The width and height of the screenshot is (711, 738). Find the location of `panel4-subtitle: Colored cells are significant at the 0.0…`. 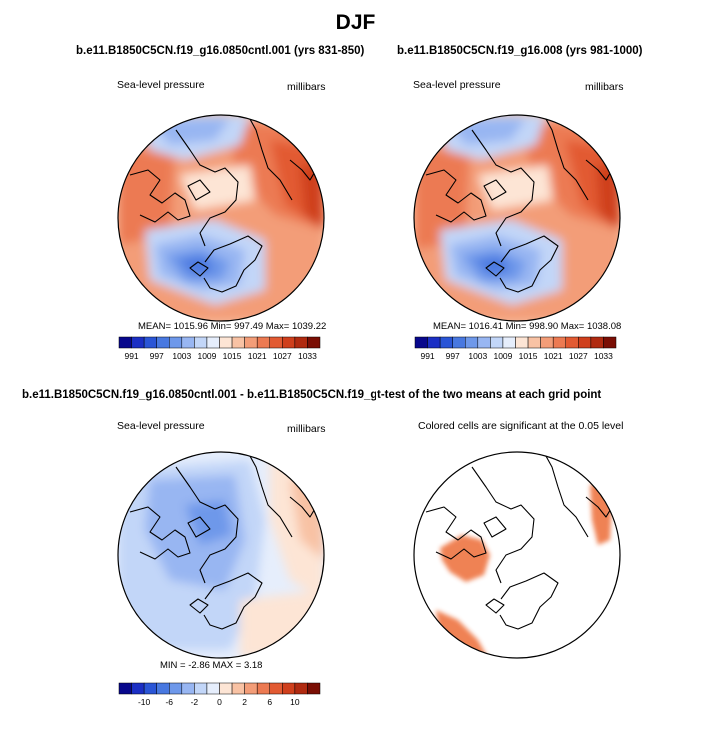

panel4-subtitle: Colored cells are significant at the 0.0… is located at coordinates (521, 426).